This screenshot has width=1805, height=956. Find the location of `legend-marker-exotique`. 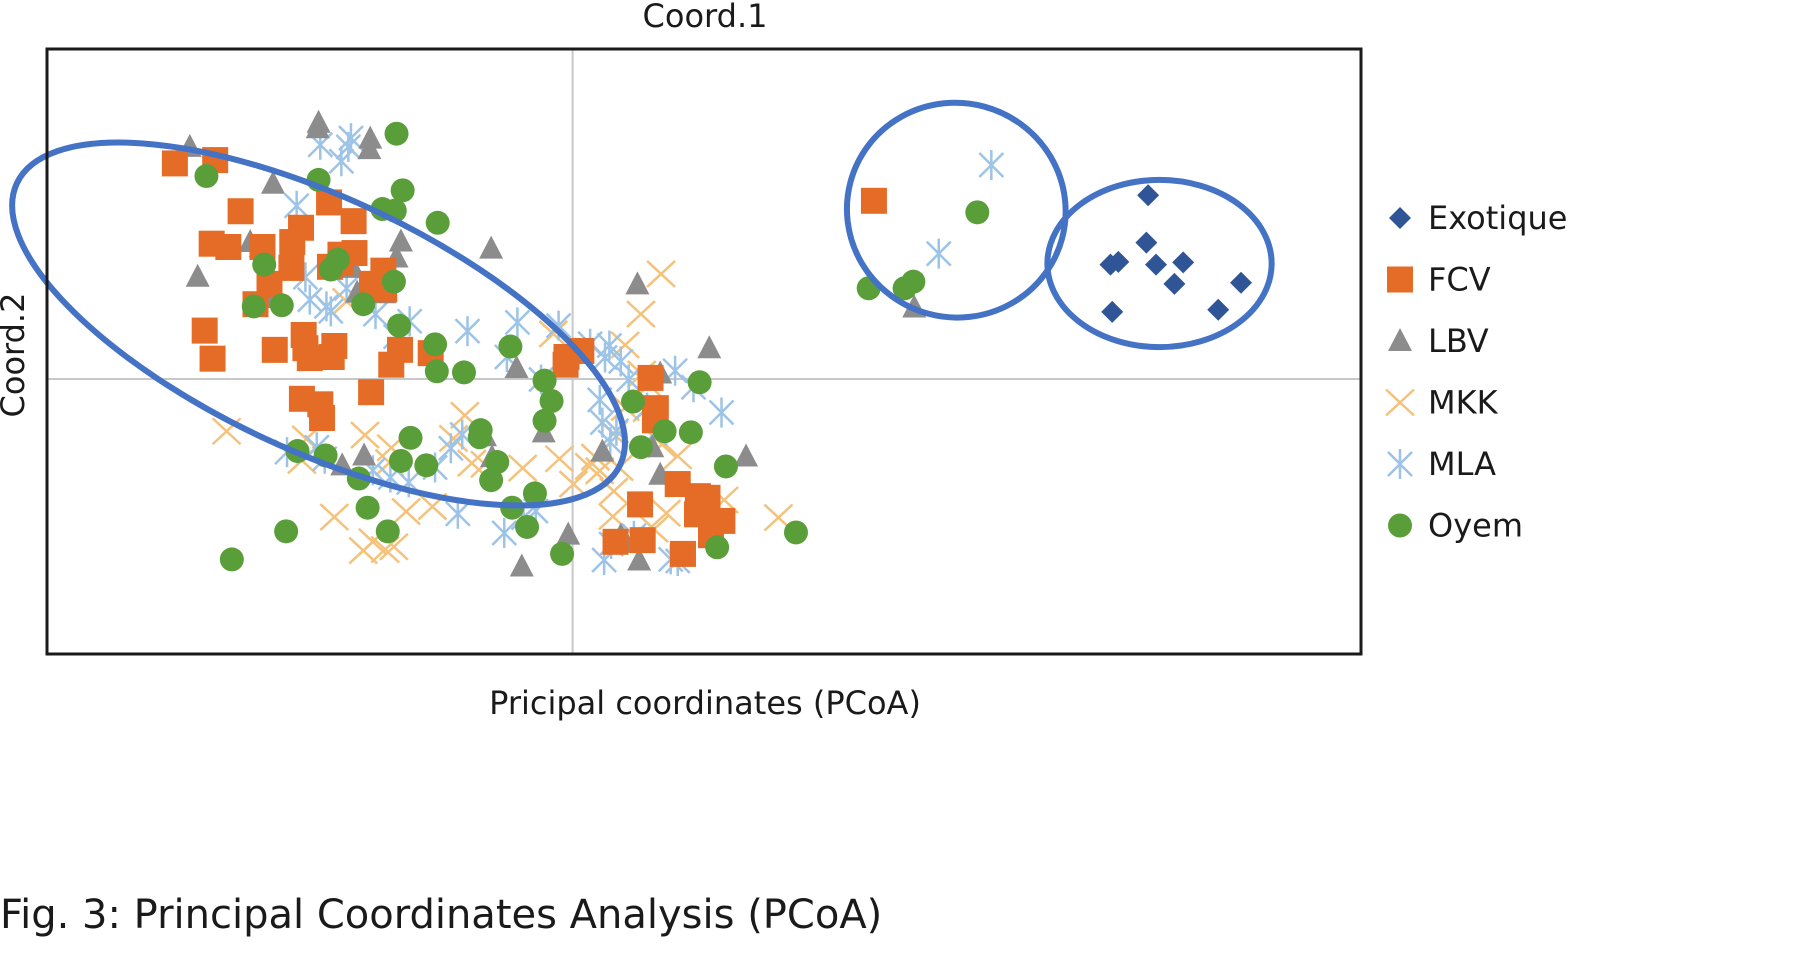

legend-marker-exotique is located at coordinates (1400, 218).